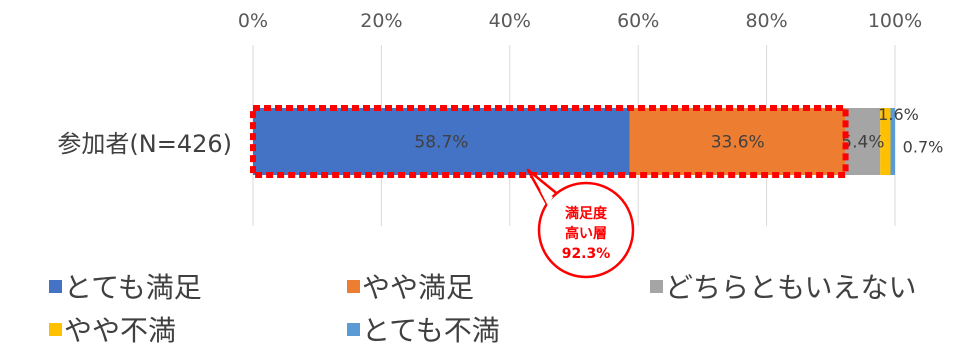 The width and height of the screenshot is (958, 353). I want to click on legend-label: とても不満, so click(431, 330).